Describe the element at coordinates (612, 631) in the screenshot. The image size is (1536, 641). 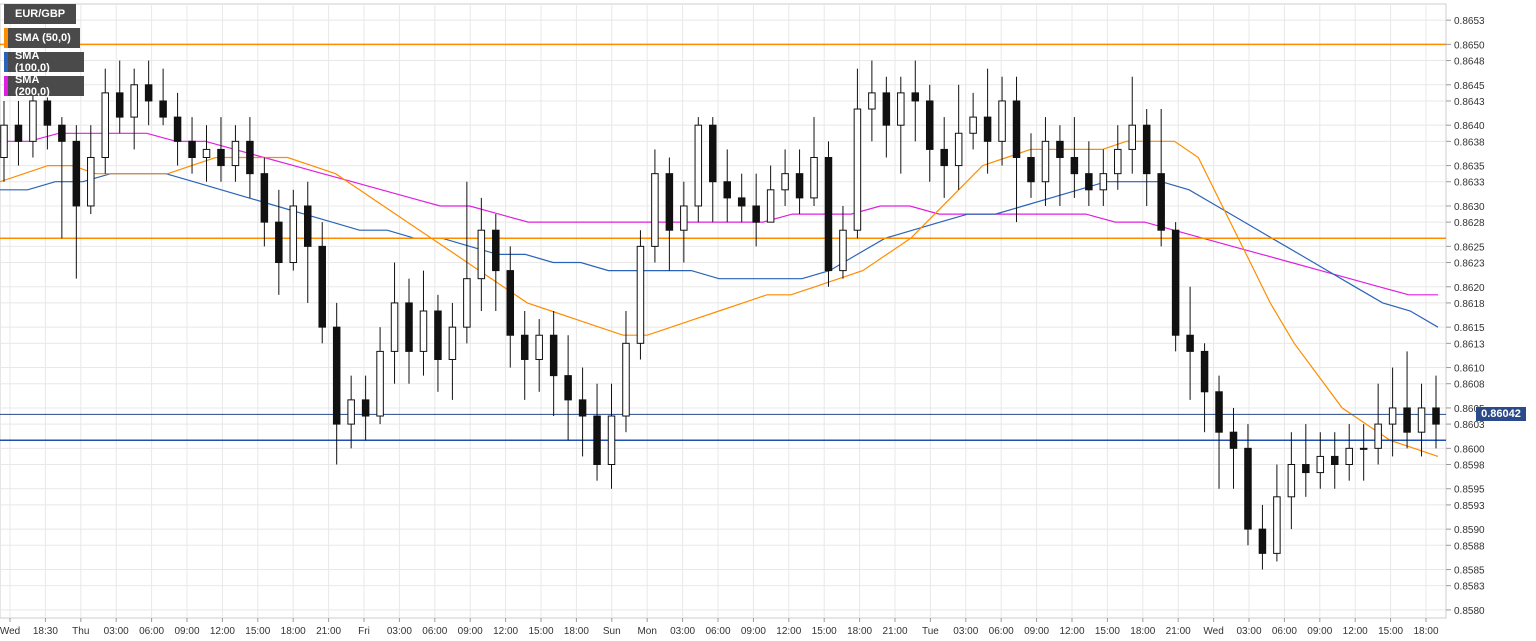
I see `x-tick-label: Sun` at that location.